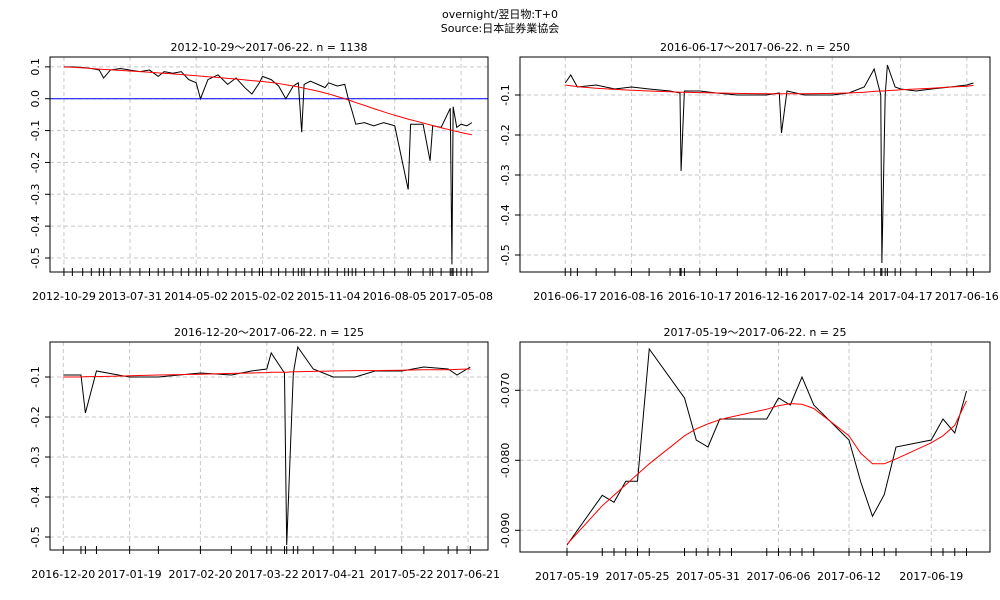  What do you see at coordinates (395, 296) in the screenshot?
I see `x-tick-label: 2016-08-05` at bounding box center [395, 296].